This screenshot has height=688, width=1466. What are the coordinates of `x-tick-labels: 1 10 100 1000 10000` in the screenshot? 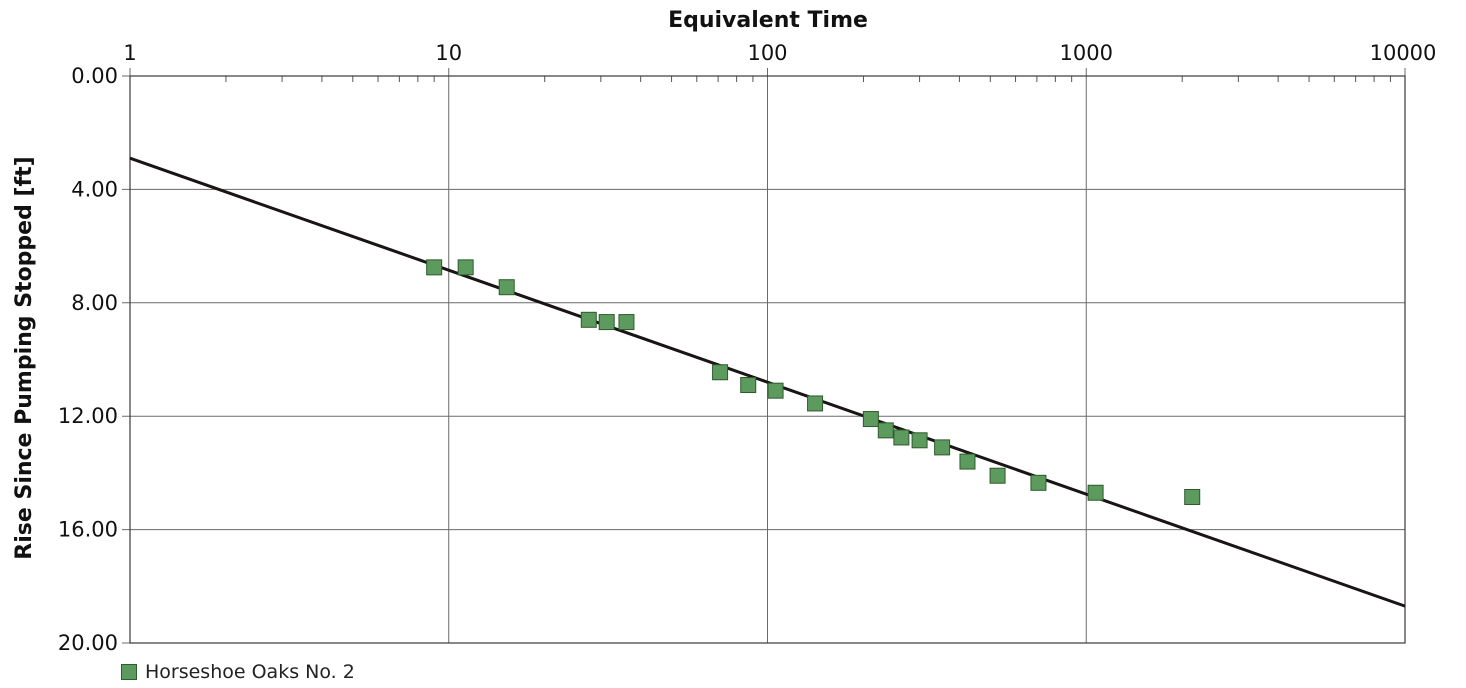 It's located at (779, 53).